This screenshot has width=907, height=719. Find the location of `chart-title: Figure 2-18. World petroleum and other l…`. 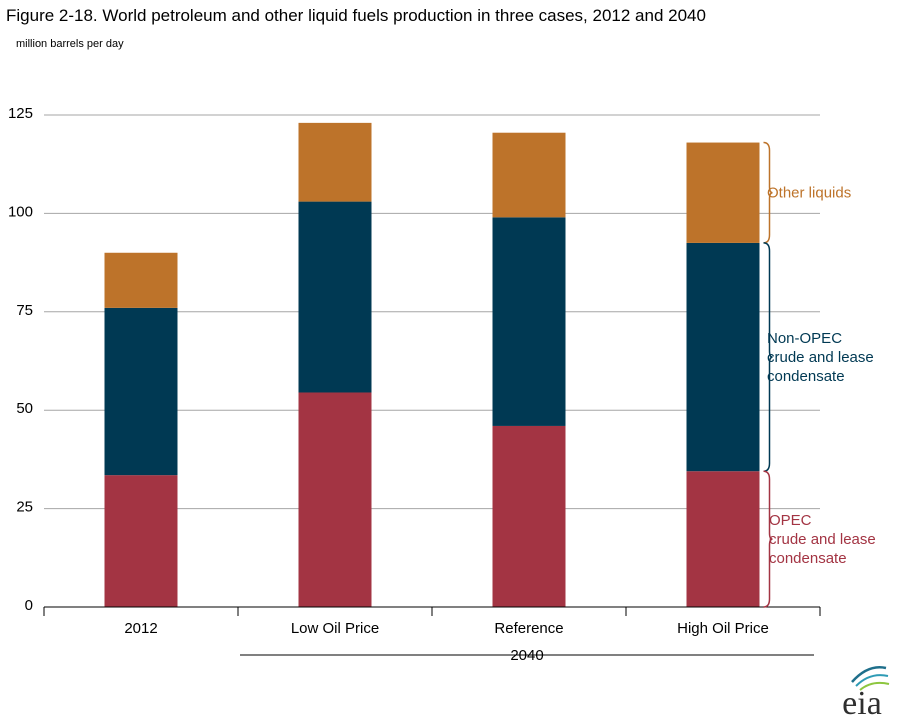

chart-title: Figure 2-18. World petroleum and other l… is located at coordinates (356, 15).